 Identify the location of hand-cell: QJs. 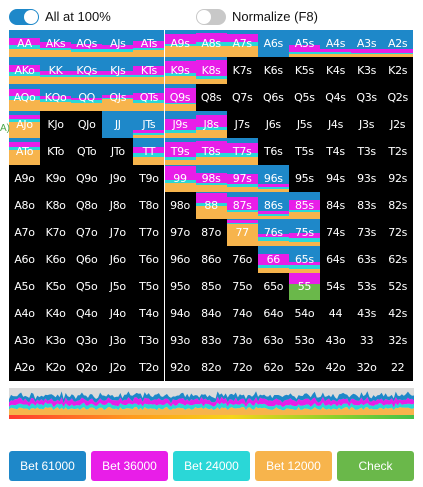
(118, 97).